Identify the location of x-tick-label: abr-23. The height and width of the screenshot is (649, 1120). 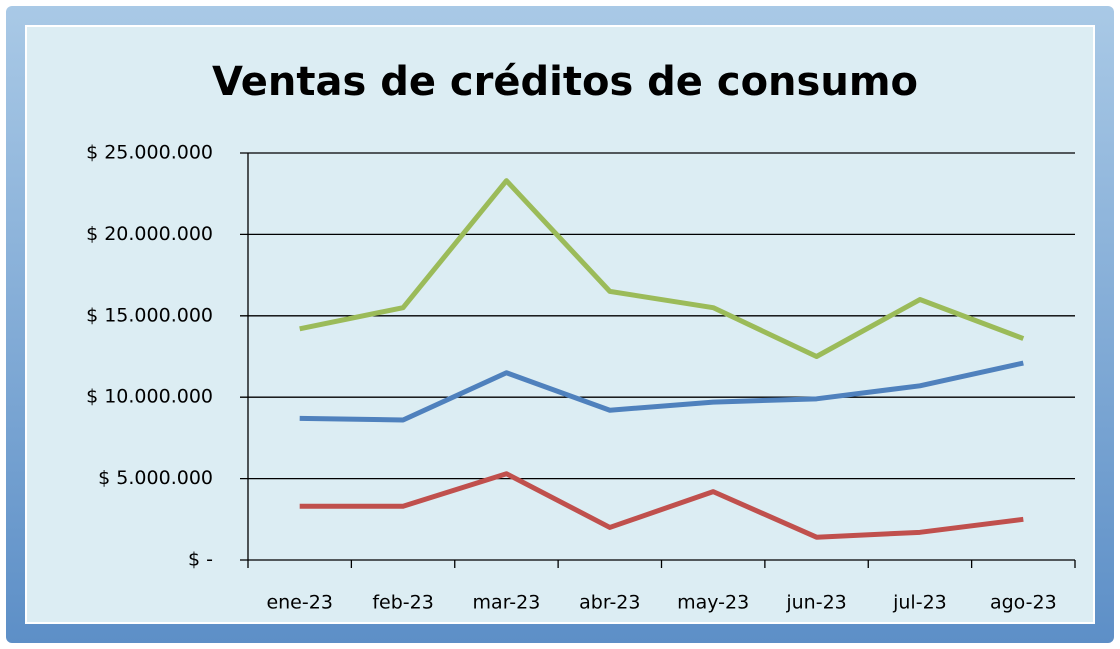
(609, 603).